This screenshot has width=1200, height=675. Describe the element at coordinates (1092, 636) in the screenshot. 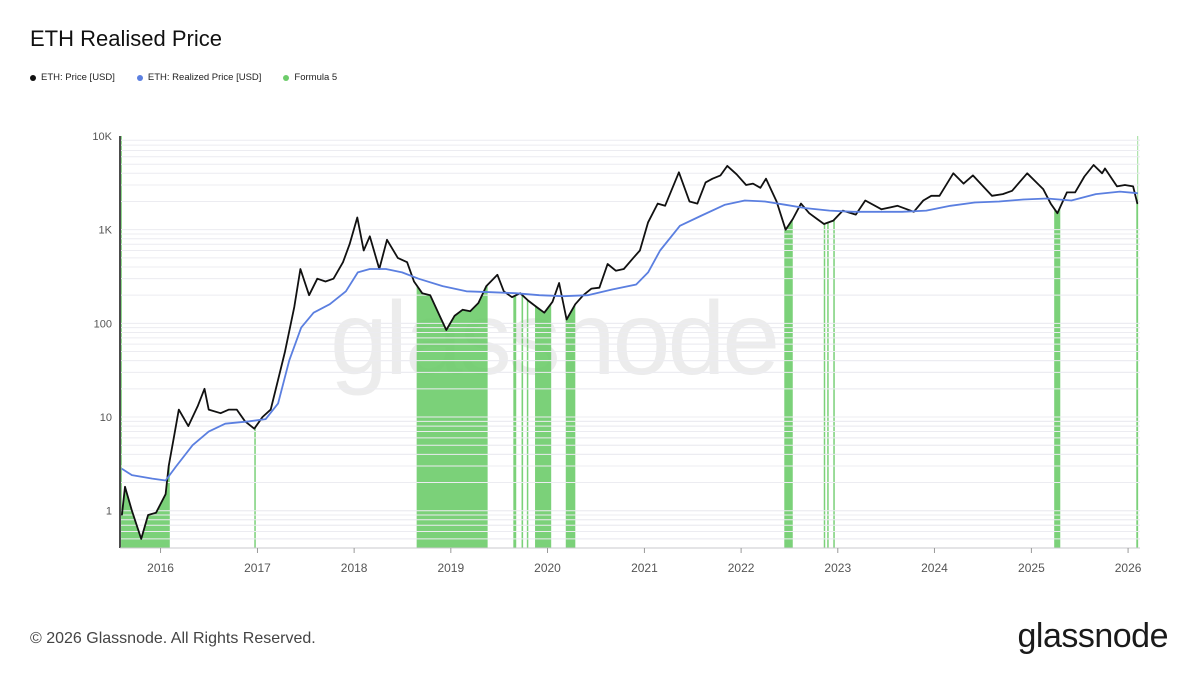

I see `glassnode-logo: glassnode` at that location.